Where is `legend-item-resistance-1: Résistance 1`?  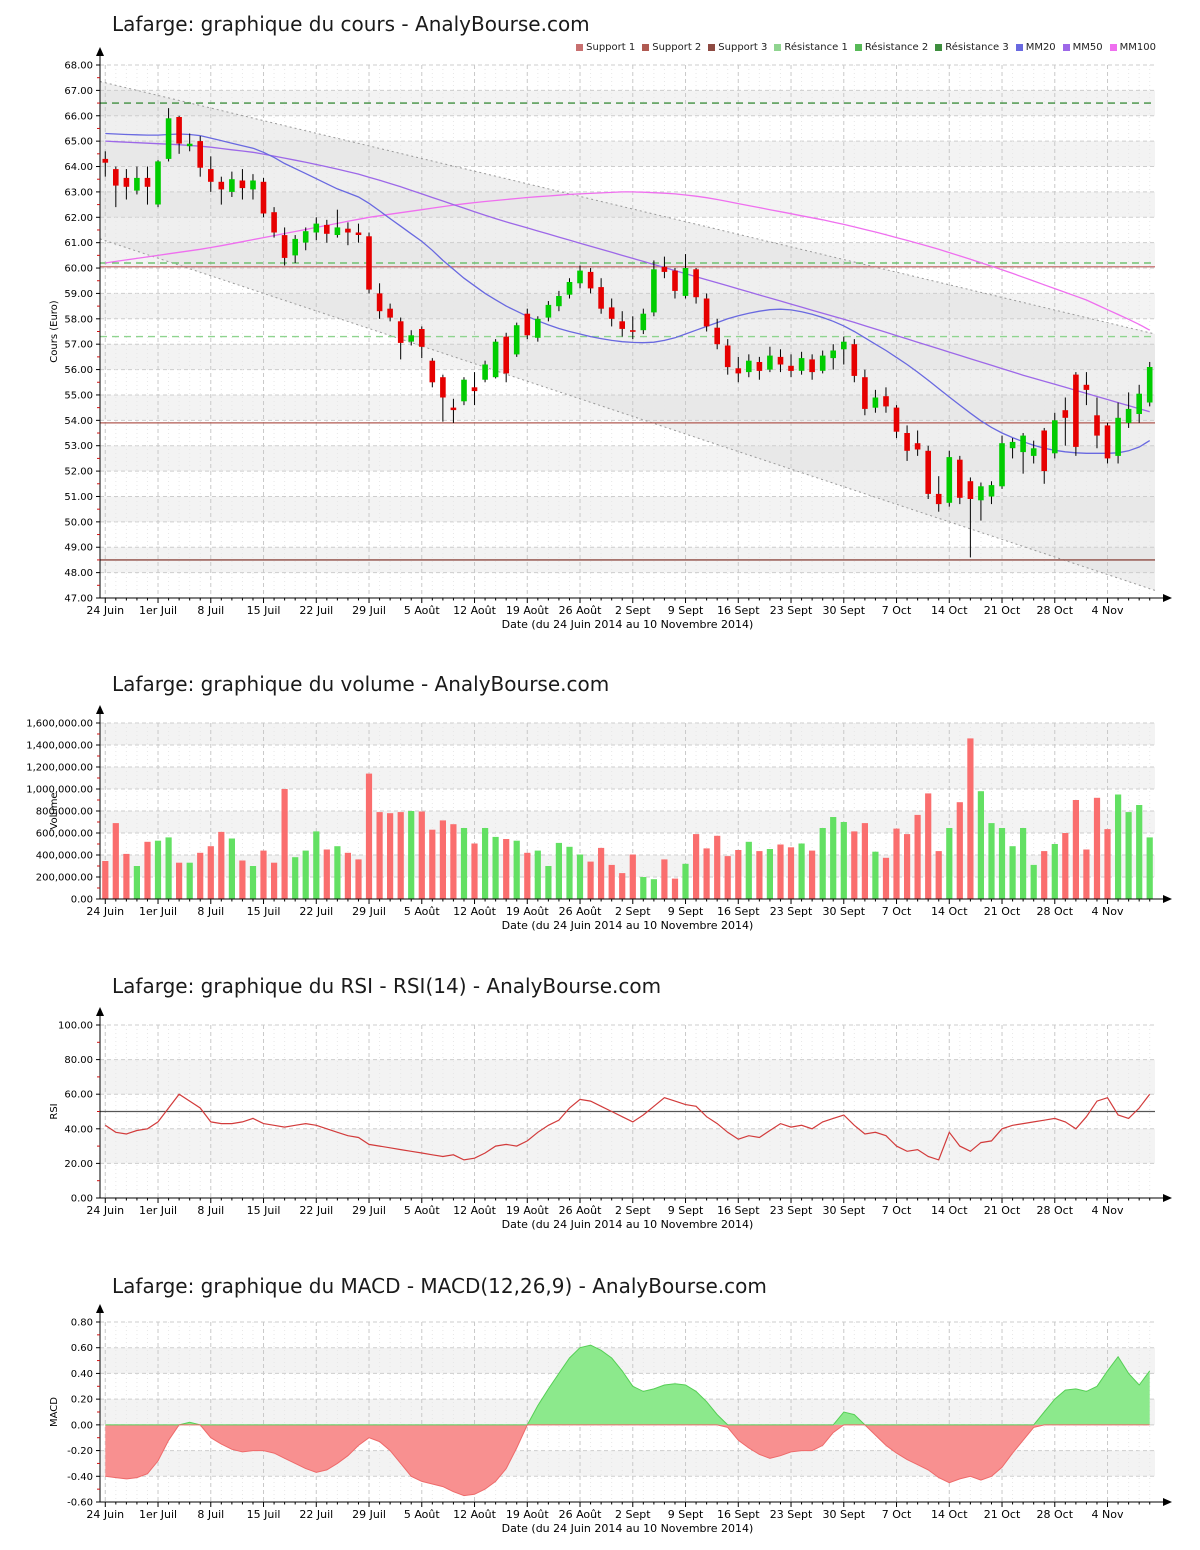
legend-item-resistance-1: Résistance 1 is located at coordinates (811, 47).